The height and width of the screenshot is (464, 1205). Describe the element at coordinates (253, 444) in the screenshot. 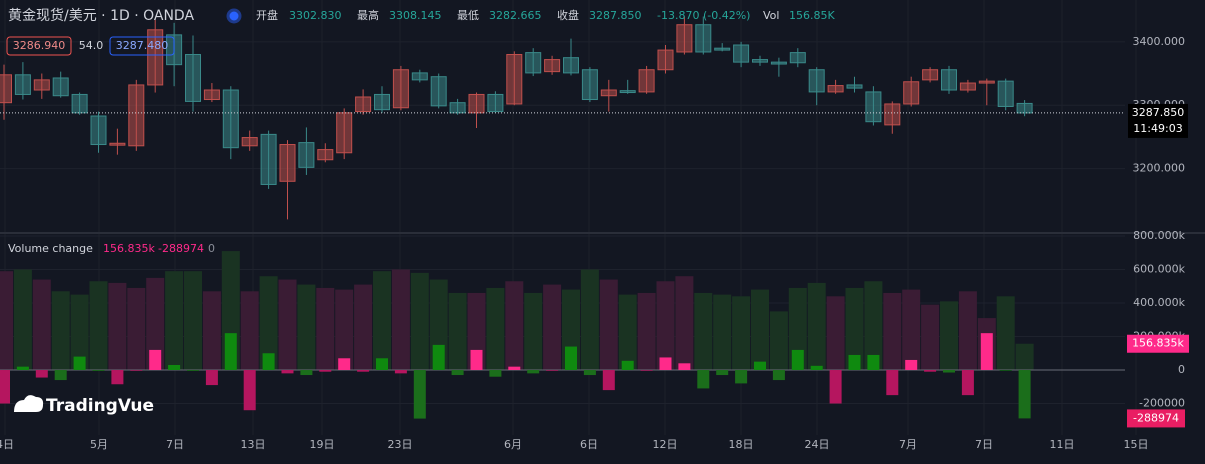

I see `x-tick-label: 13日` at that location.